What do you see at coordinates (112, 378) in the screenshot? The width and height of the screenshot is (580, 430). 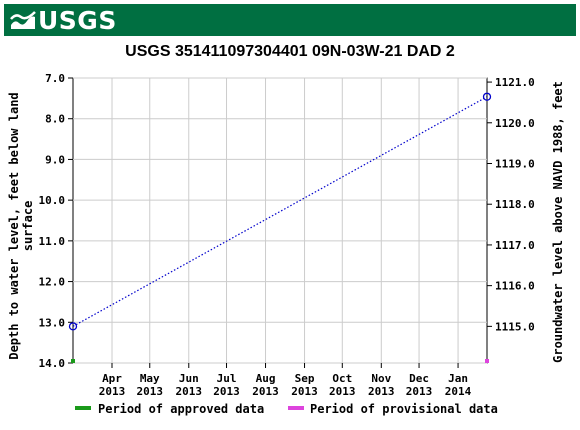 I see `x-tick-label-month: Apr` at bounding box center [112, 378].